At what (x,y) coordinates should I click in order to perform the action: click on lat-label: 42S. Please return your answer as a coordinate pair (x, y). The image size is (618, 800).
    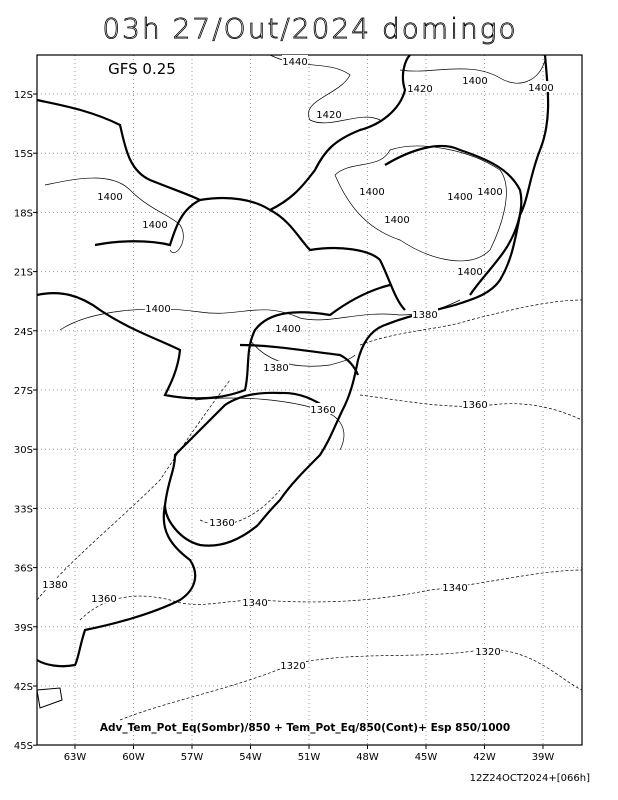
    Looking at the image, I should click on (23, 687).